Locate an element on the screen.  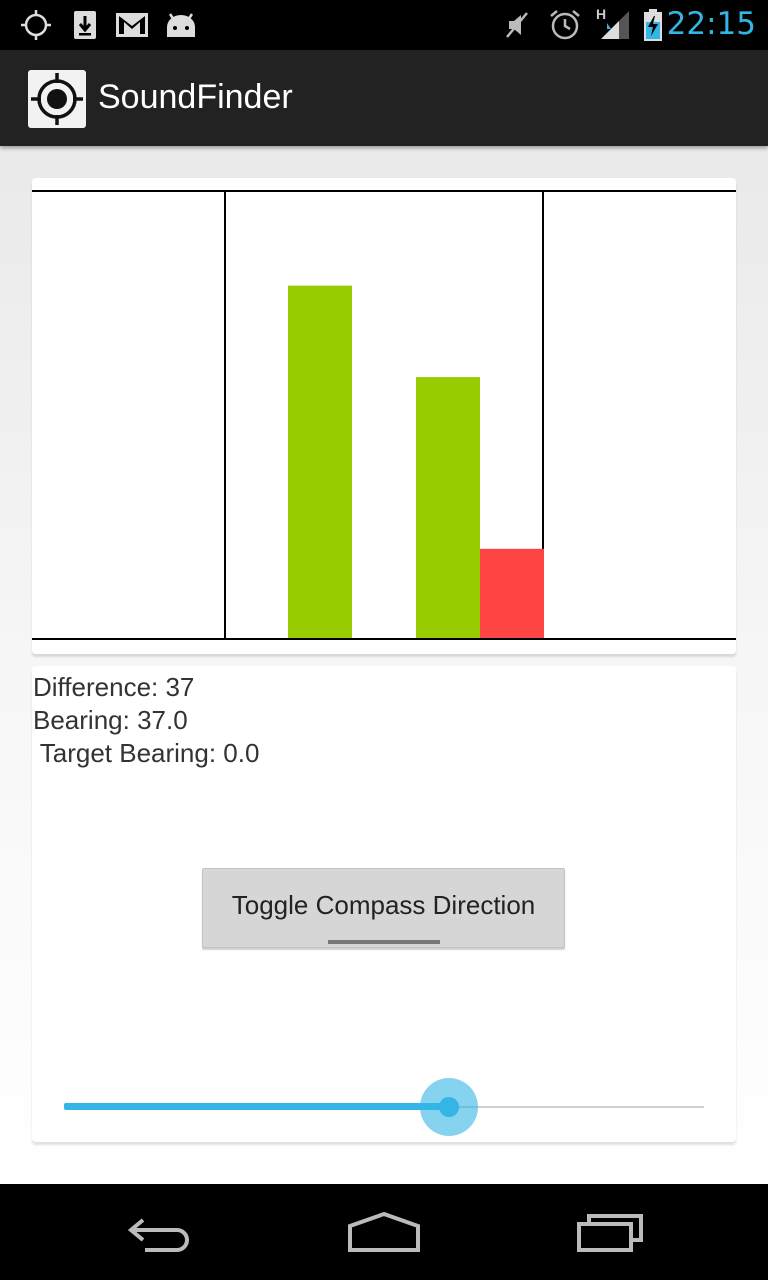
android-icon is located at coordinates (181, 25).